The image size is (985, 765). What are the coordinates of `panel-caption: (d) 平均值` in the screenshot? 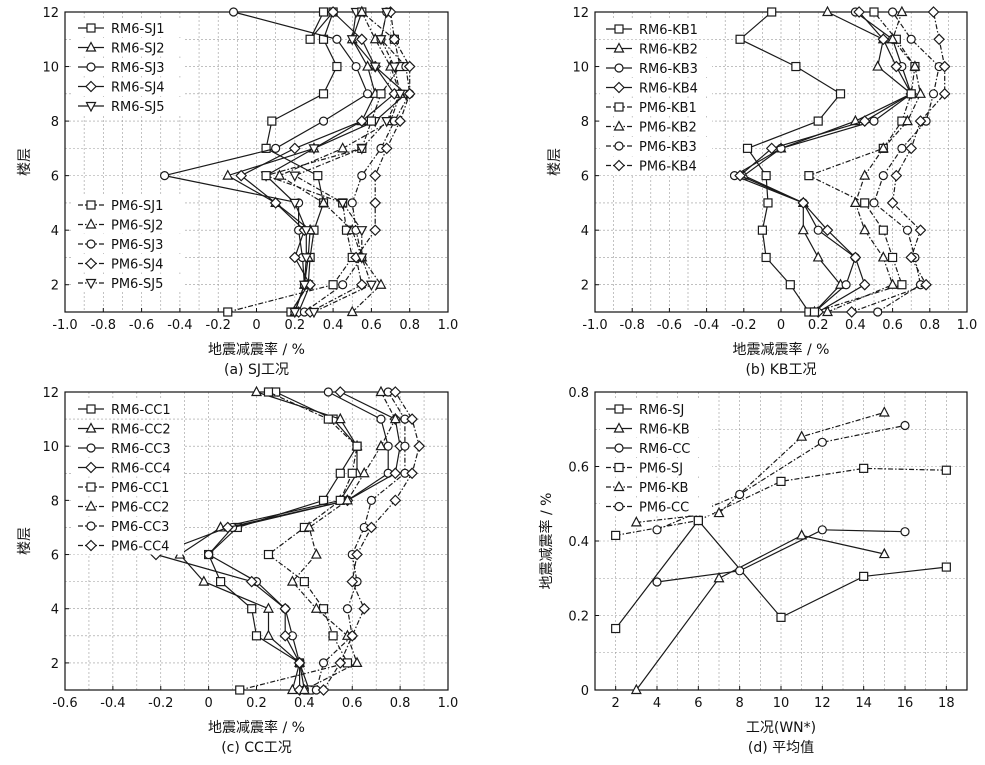 It's located at (781, 748).